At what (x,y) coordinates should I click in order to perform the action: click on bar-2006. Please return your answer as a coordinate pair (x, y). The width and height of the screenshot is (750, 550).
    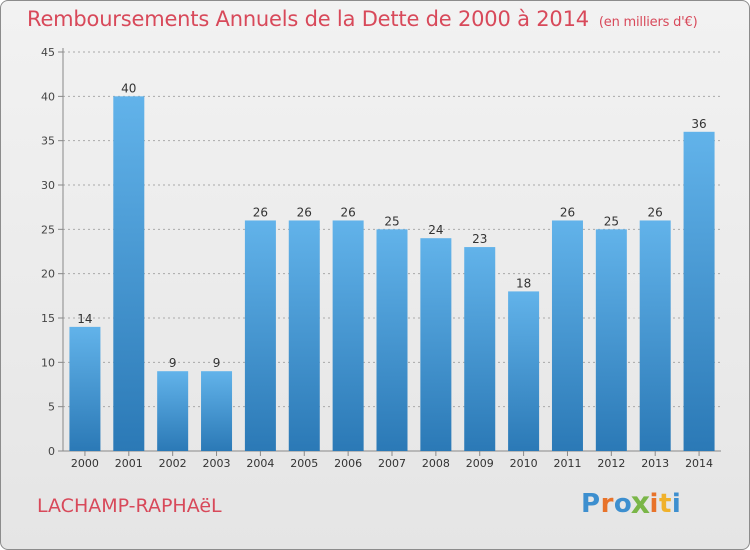
    Looking at the image, I should click on (348, 335).